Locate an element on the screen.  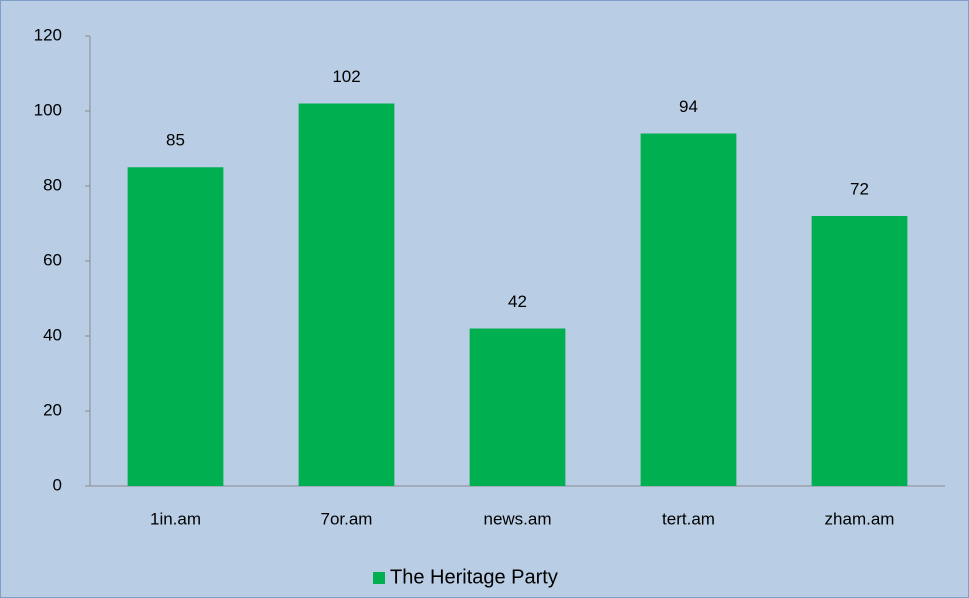
x-tick-label: 1in.am is located at coordinates (175, 518).